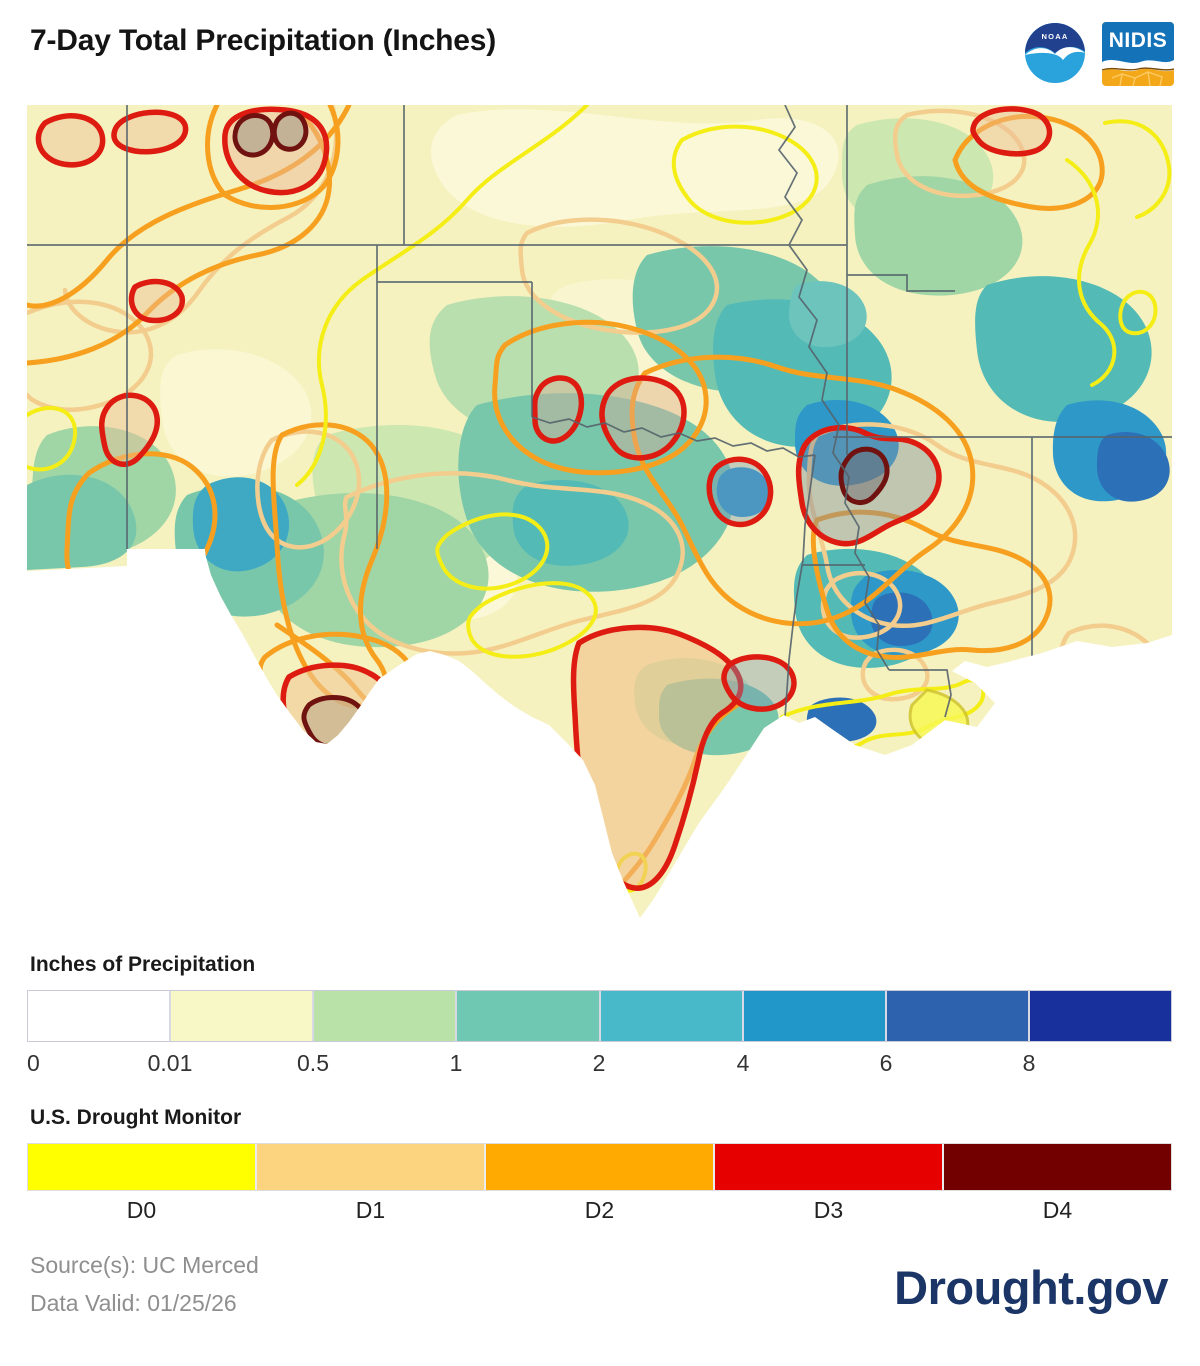 The image size is (1200, 1366). What do you see at coordinates (136, 1117) in the screenshot?
I see `drought-legend-title: U.S. Drought Monitor` at bounding box center [136, 1117].